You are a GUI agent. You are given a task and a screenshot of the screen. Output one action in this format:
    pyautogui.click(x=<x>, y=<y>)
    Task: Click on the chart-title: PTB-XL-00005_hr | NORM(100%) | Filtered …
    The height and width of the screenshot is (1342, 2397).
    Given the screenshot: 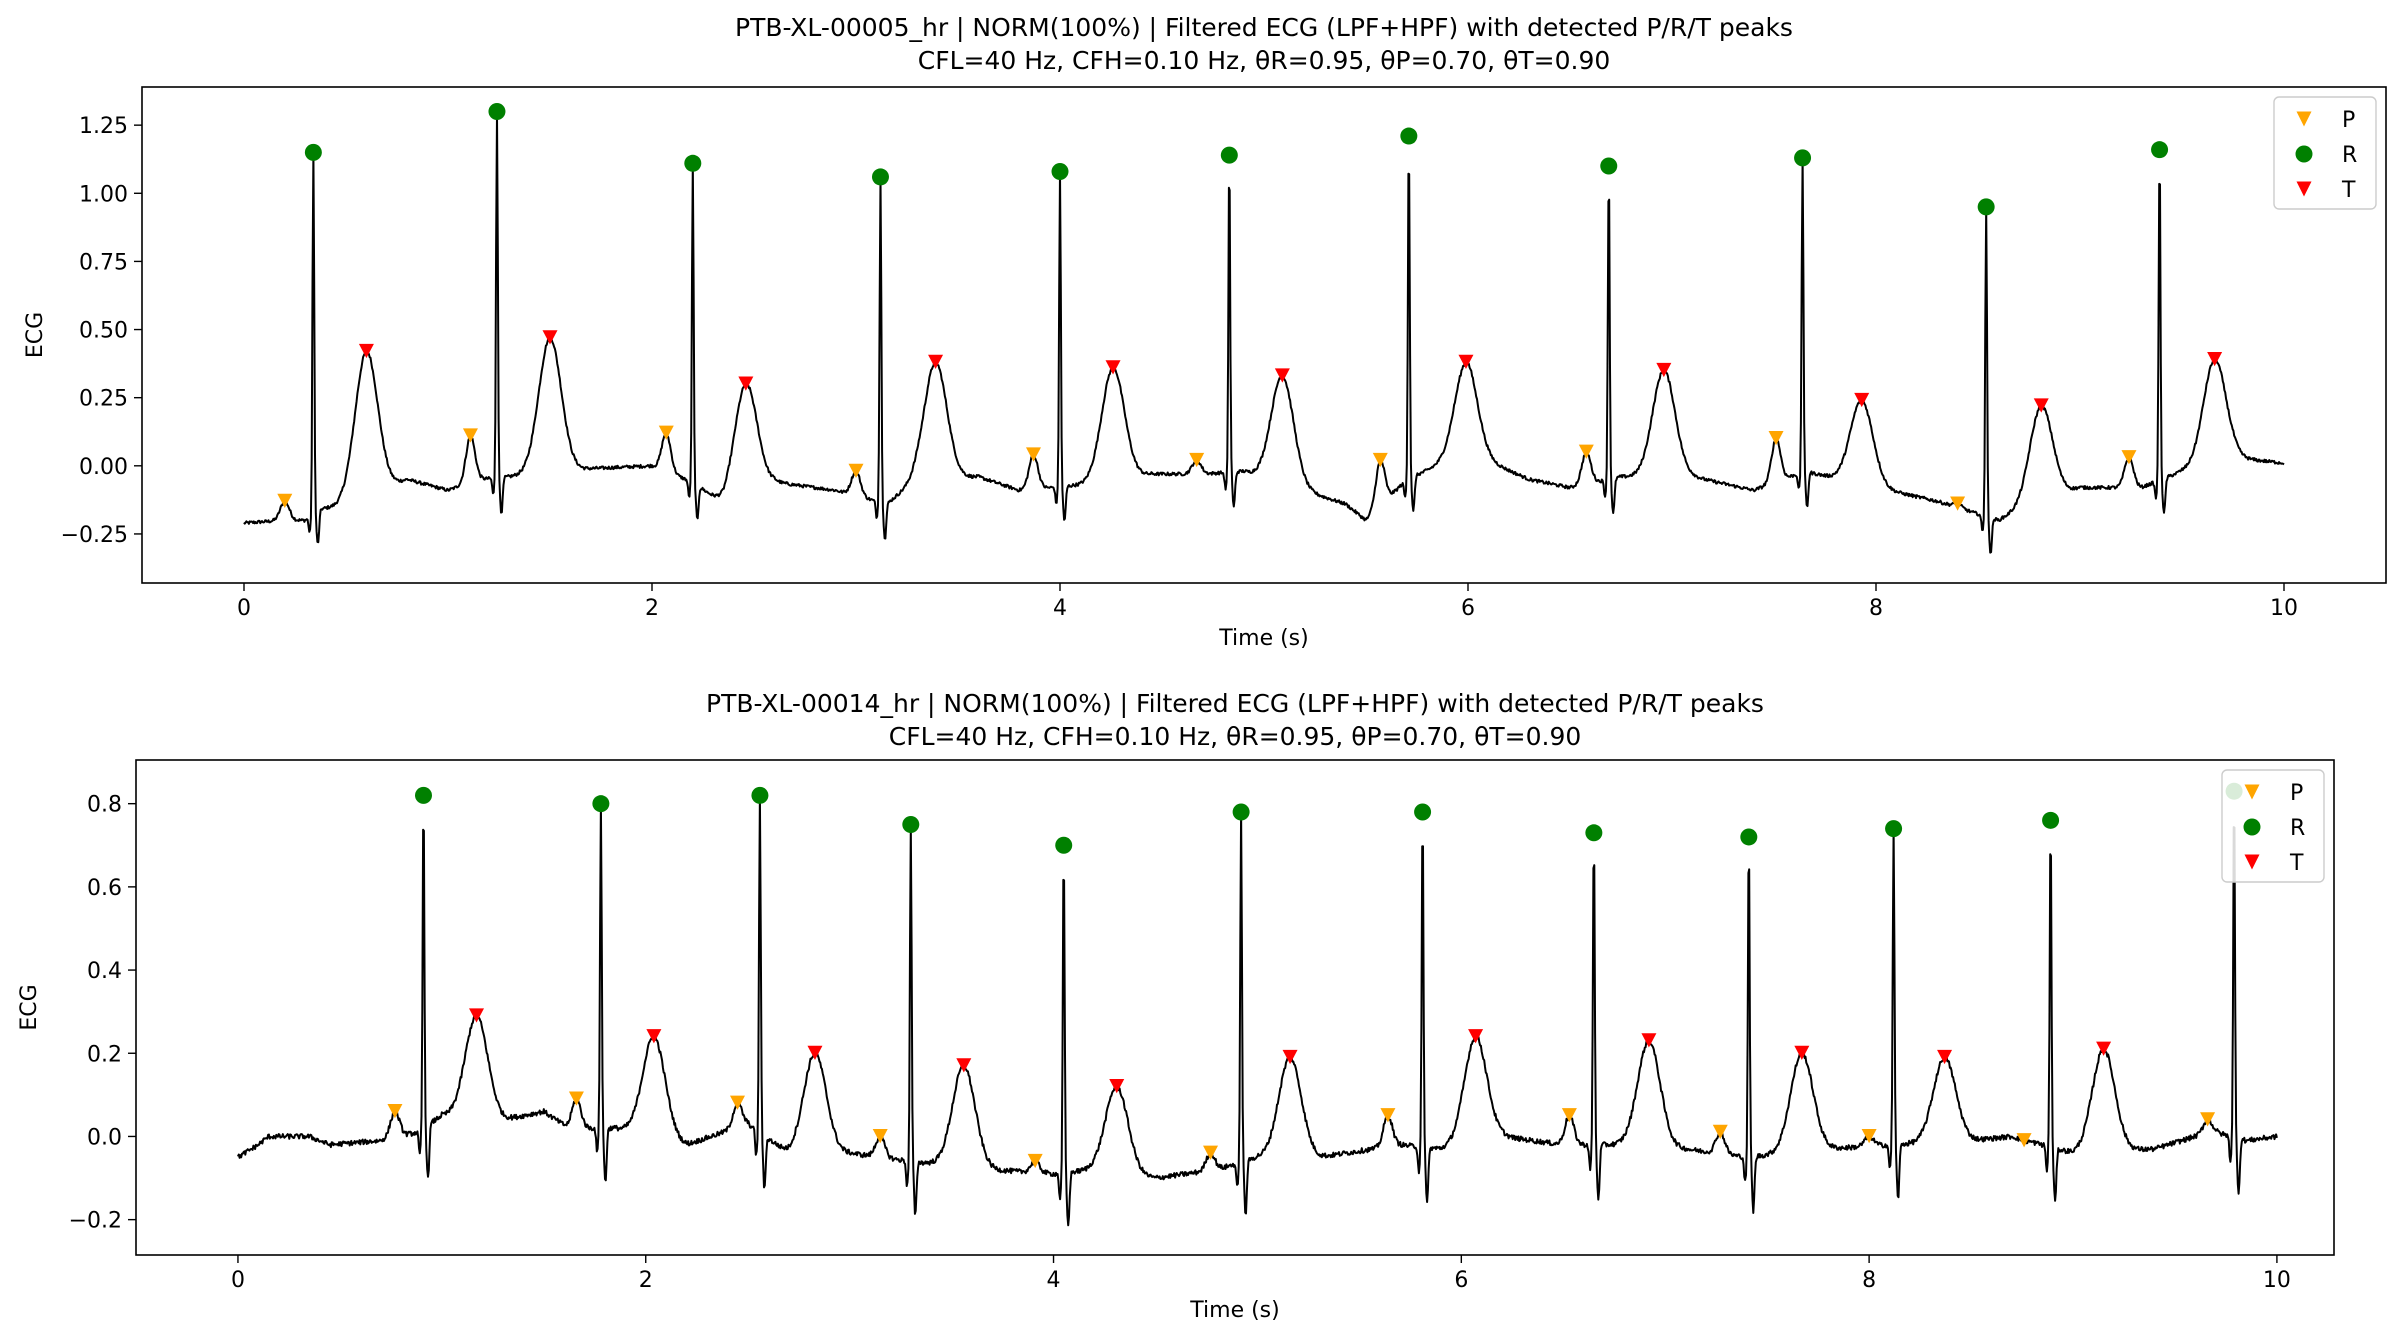 What is the action you would take?
    pyautogui.click(x=1264, y=27)
    